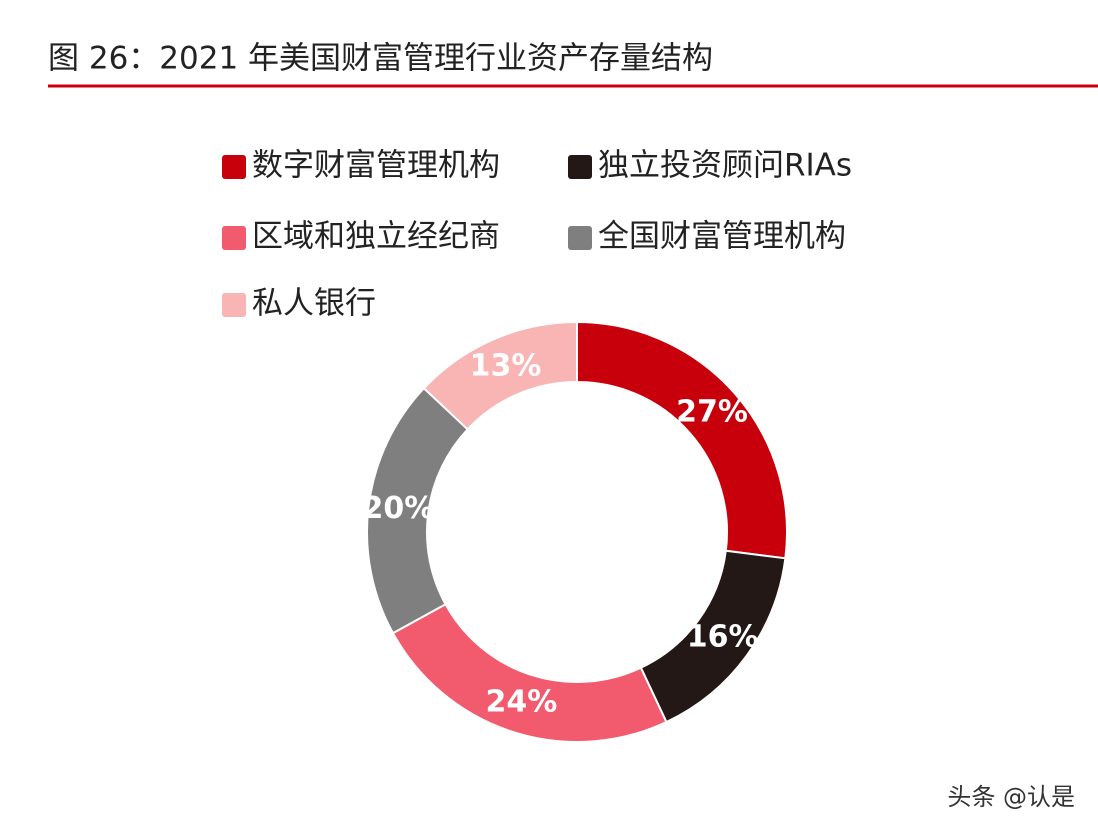 The image size is (1098, 834). I want to click on chart-title: 图 26：2021 年美国财富管理行业资产存量结构, so click(380, 59).